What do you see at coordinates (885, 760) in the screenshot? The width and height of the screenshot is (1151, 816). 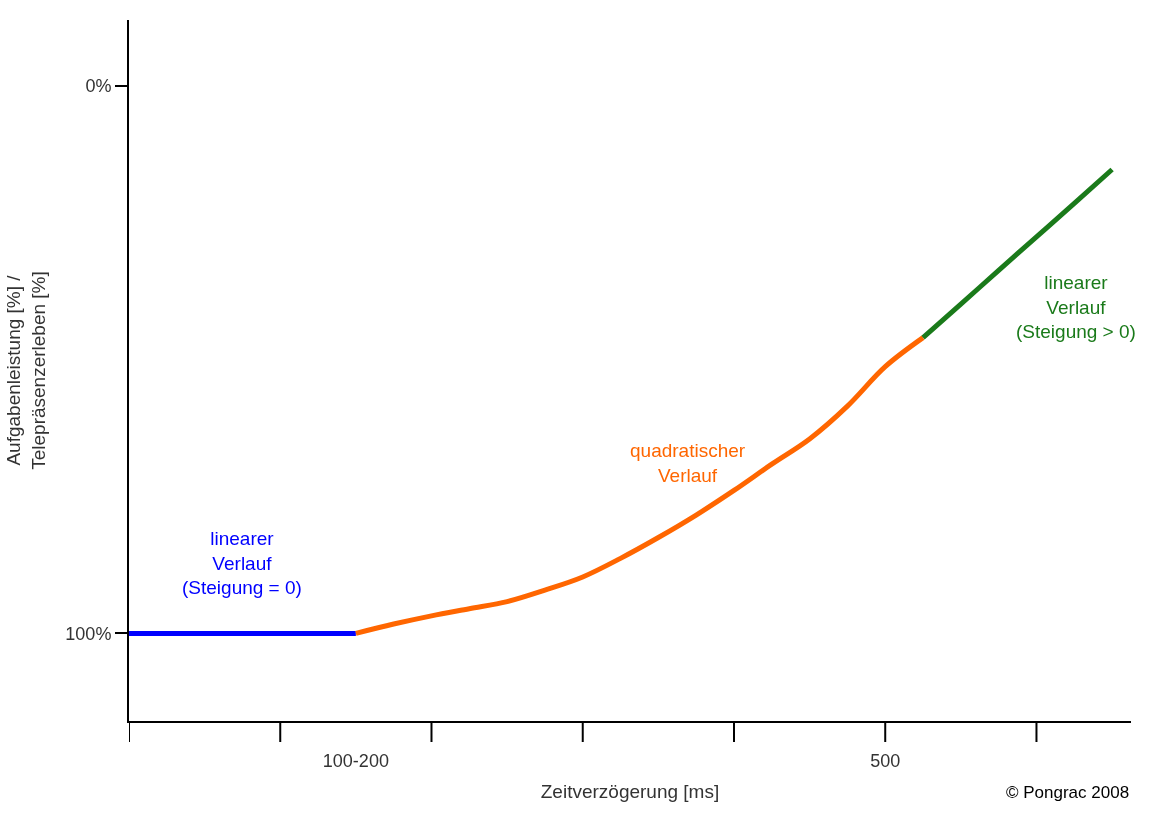 I see `x-tick-label: 500` at bounding box center [885, 760].